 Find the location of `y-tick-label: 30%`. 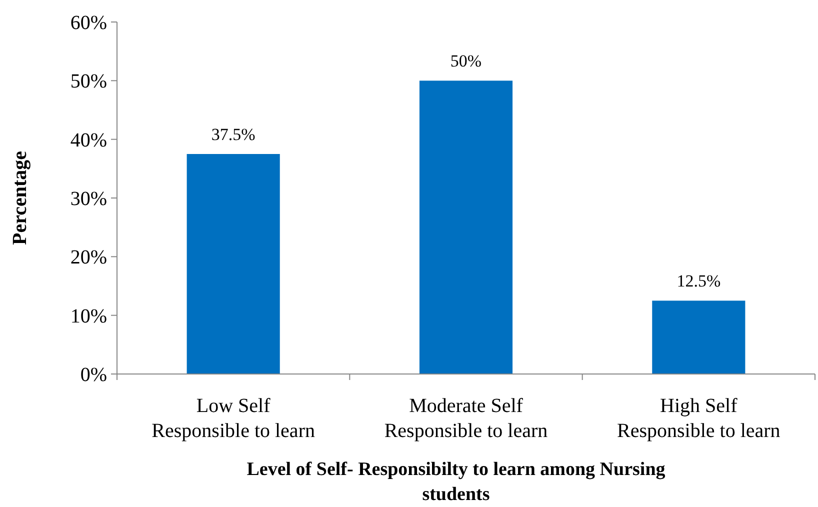

y-tick-label: 30% is located at coordinates (88, 199).